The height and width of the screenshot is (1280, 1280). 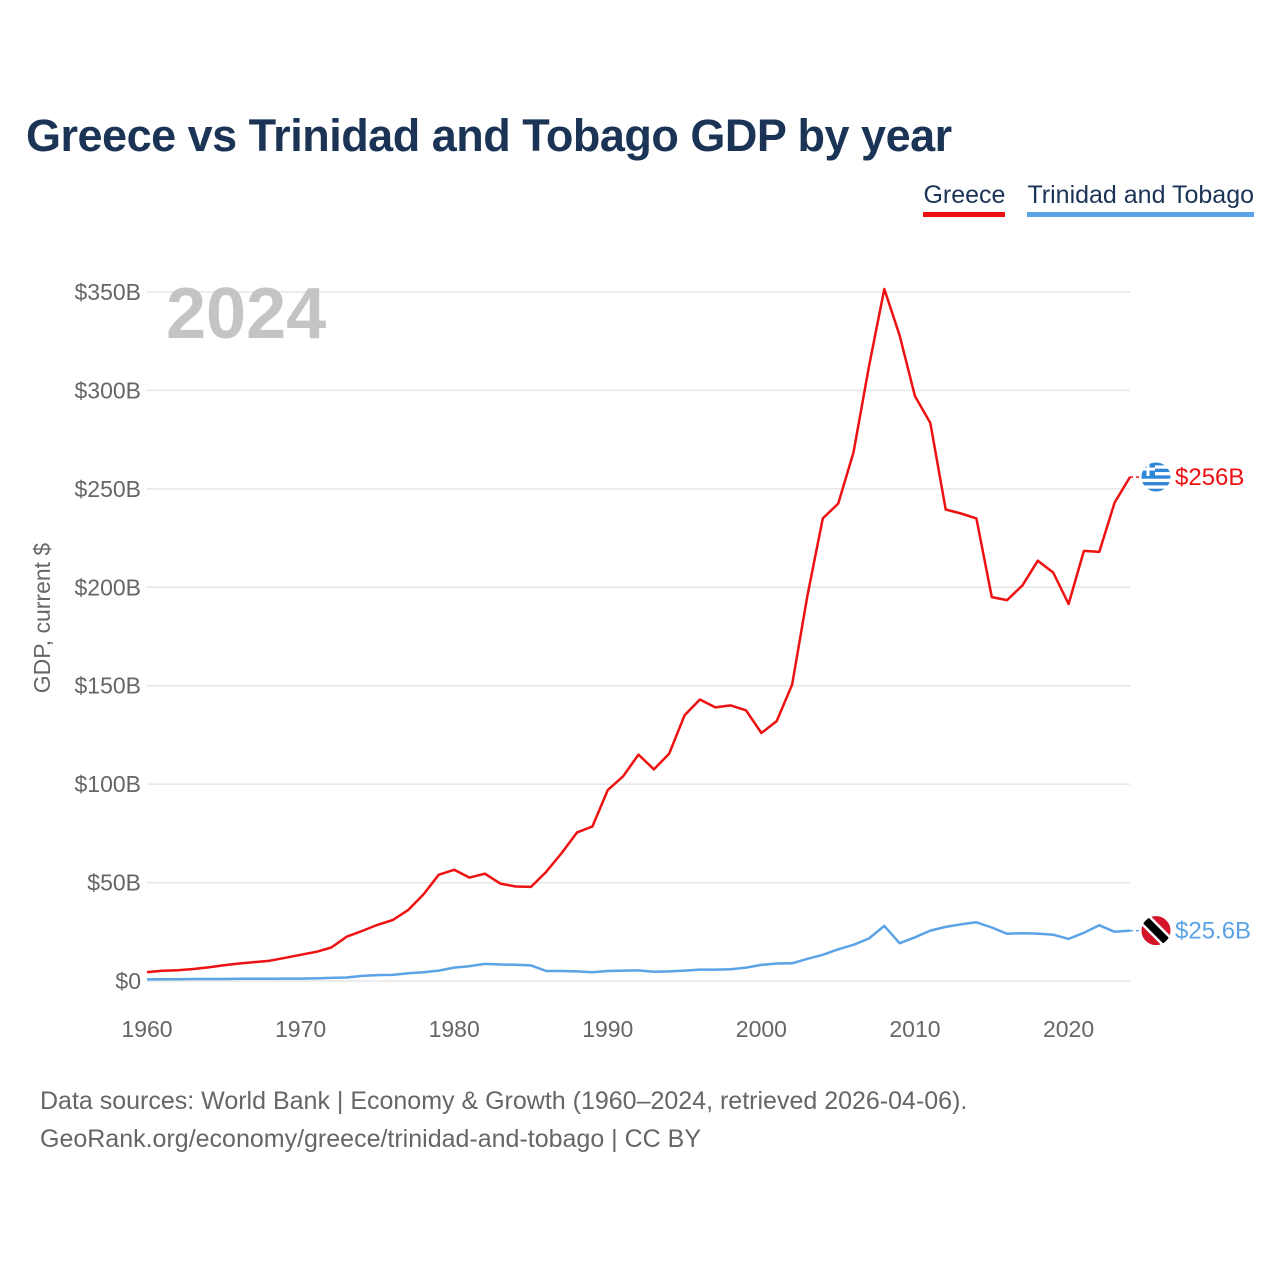 I want to click on x-axis-ticks: 1960 1970 1980 1990 2000 2010 2020, so click(x=607, y=1029).